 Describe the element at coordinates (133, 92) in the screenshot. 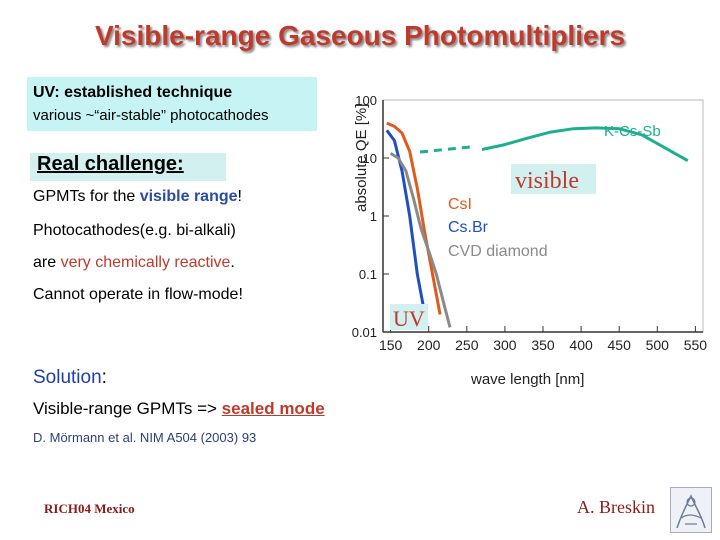

I see `uv-box-title: UV: established technique` at that location.